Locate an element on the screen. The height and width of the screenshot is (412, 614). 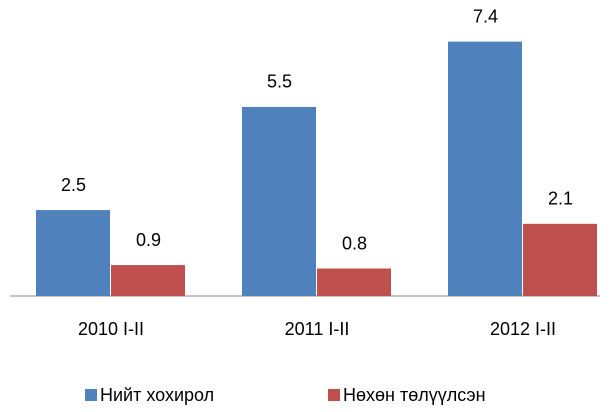
data-label: 2.1 is located at coordinates (560, 199).